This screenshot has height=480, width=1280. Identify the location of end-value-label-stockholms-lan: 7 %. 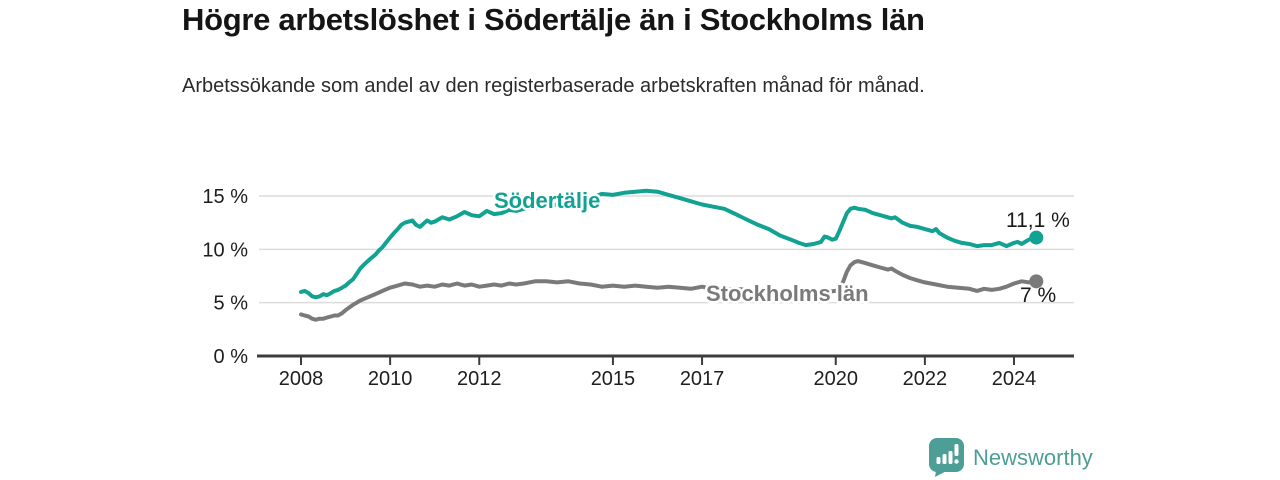
(1038, 295).